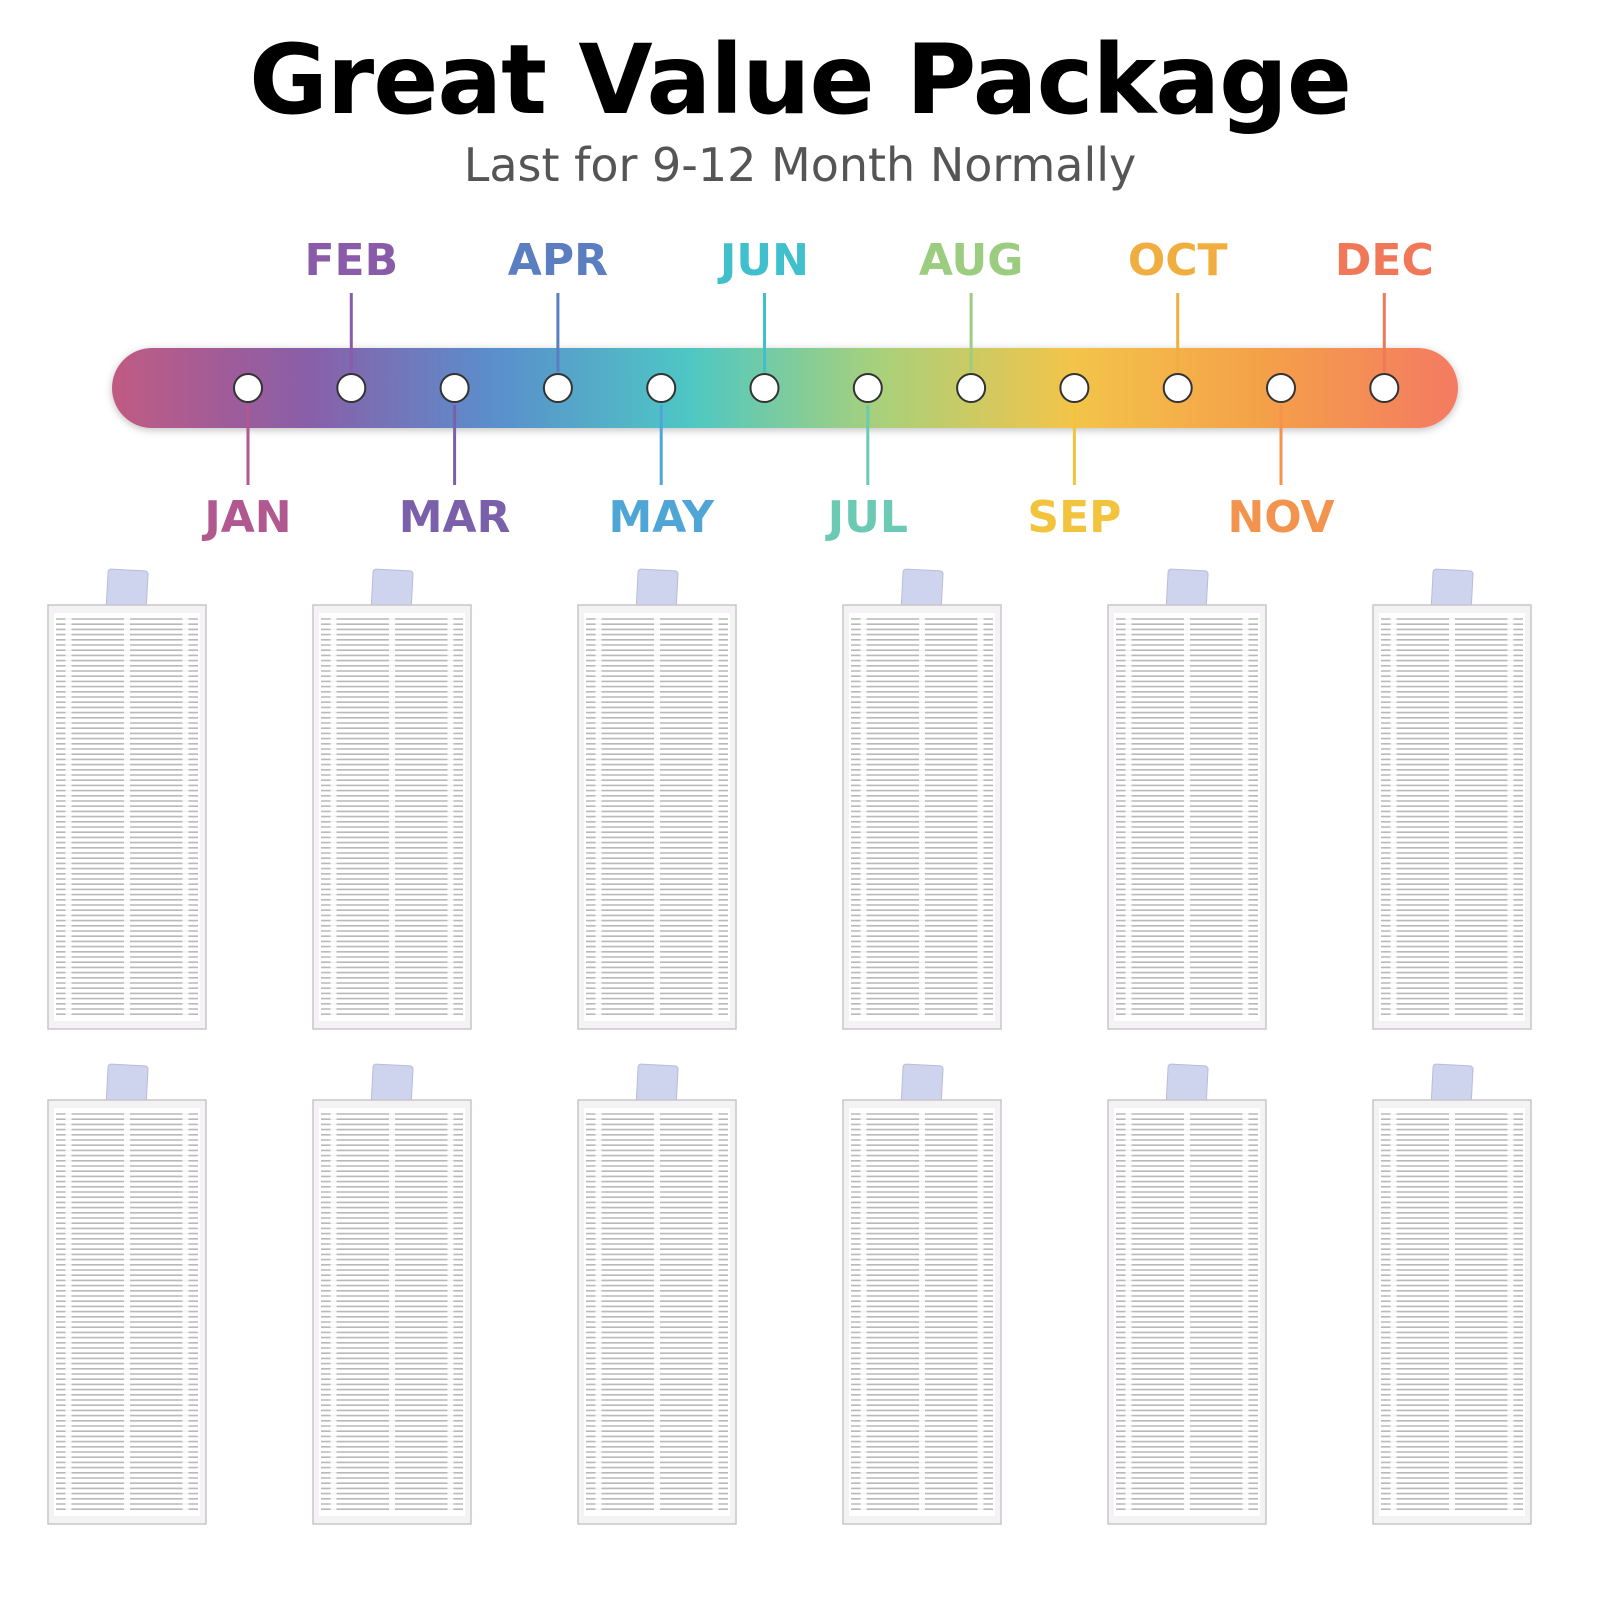 The height and width of the screenshot is (1600, 1600). I want to click on month-label: MAR, so click(455, 517).